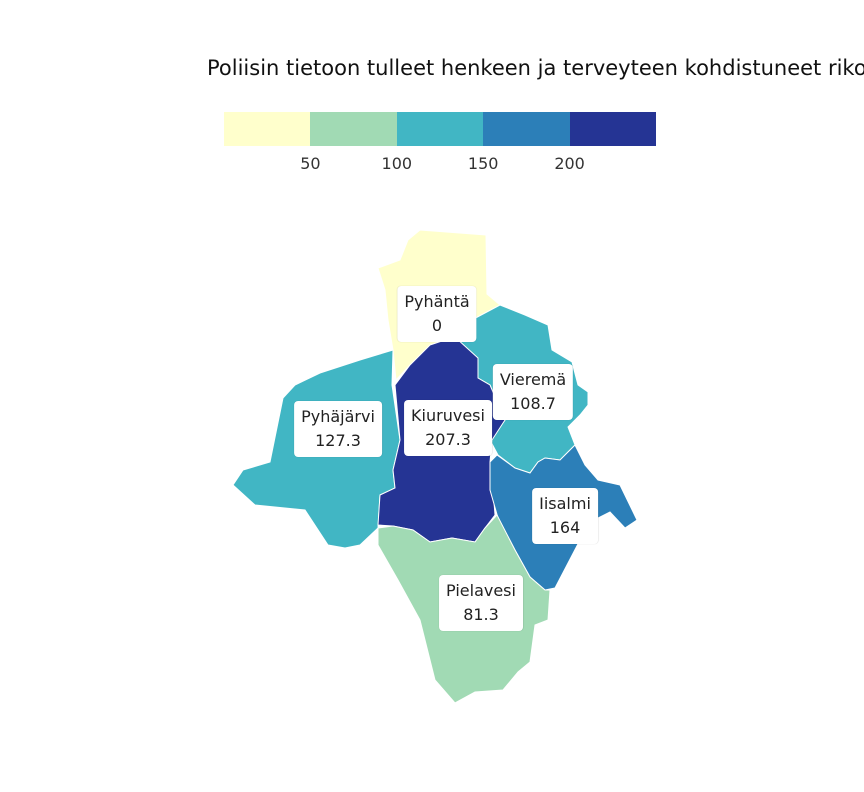 This screenshot has width=864, height=792. I want to click on region-name: Pyhäjärvi, so click(338, 416).